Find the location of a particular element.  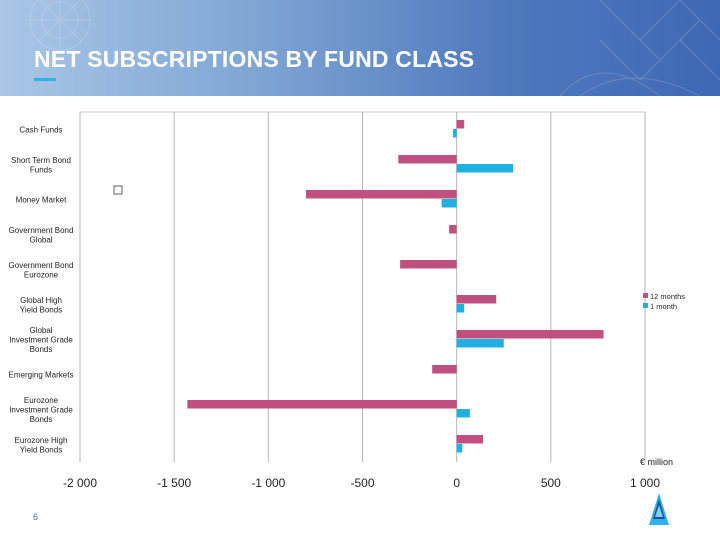

bar-global-high-yield-bonds-12-months is located at coordinates (476, 299).